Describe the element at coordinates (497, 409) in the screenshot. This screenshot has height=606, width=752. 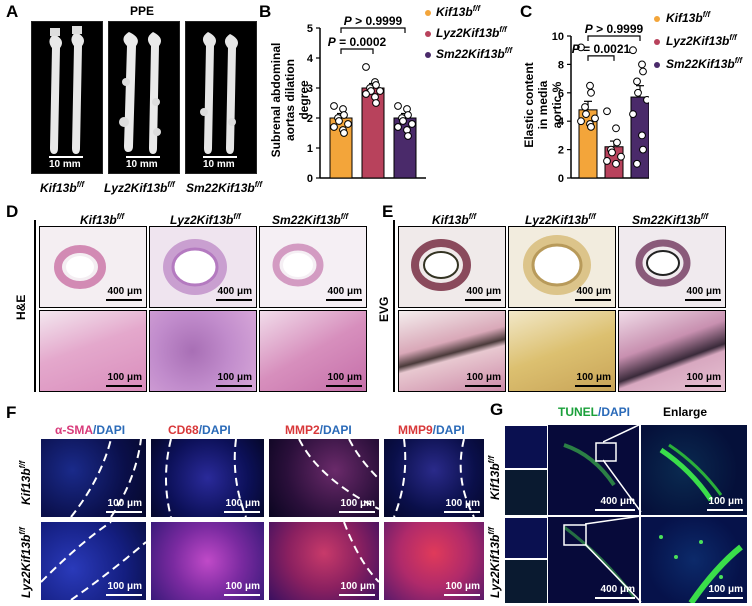
I see `panel-label-g: G` at that location.